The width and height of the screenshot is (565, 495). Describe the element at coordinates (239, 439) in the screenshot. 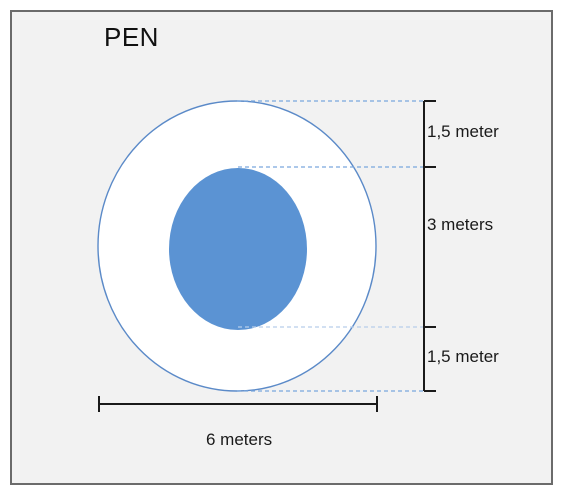

I see `width-label: 6 meters` at that location.